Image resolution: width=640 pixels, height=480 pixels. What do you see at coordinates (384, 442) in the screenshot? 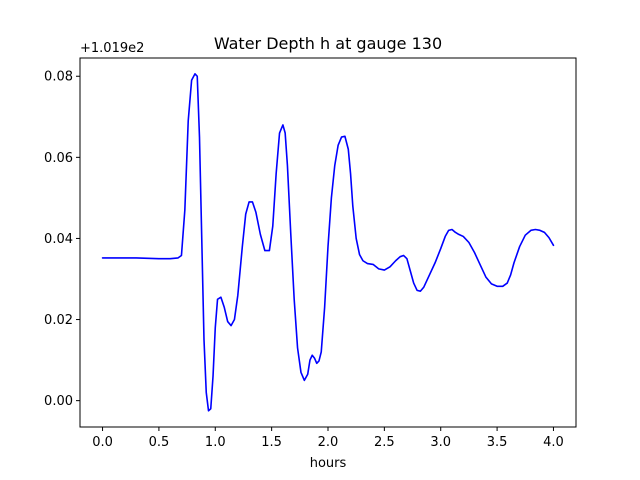
I see `x-tick-label: 2.5` at bounding box center [384, 442].